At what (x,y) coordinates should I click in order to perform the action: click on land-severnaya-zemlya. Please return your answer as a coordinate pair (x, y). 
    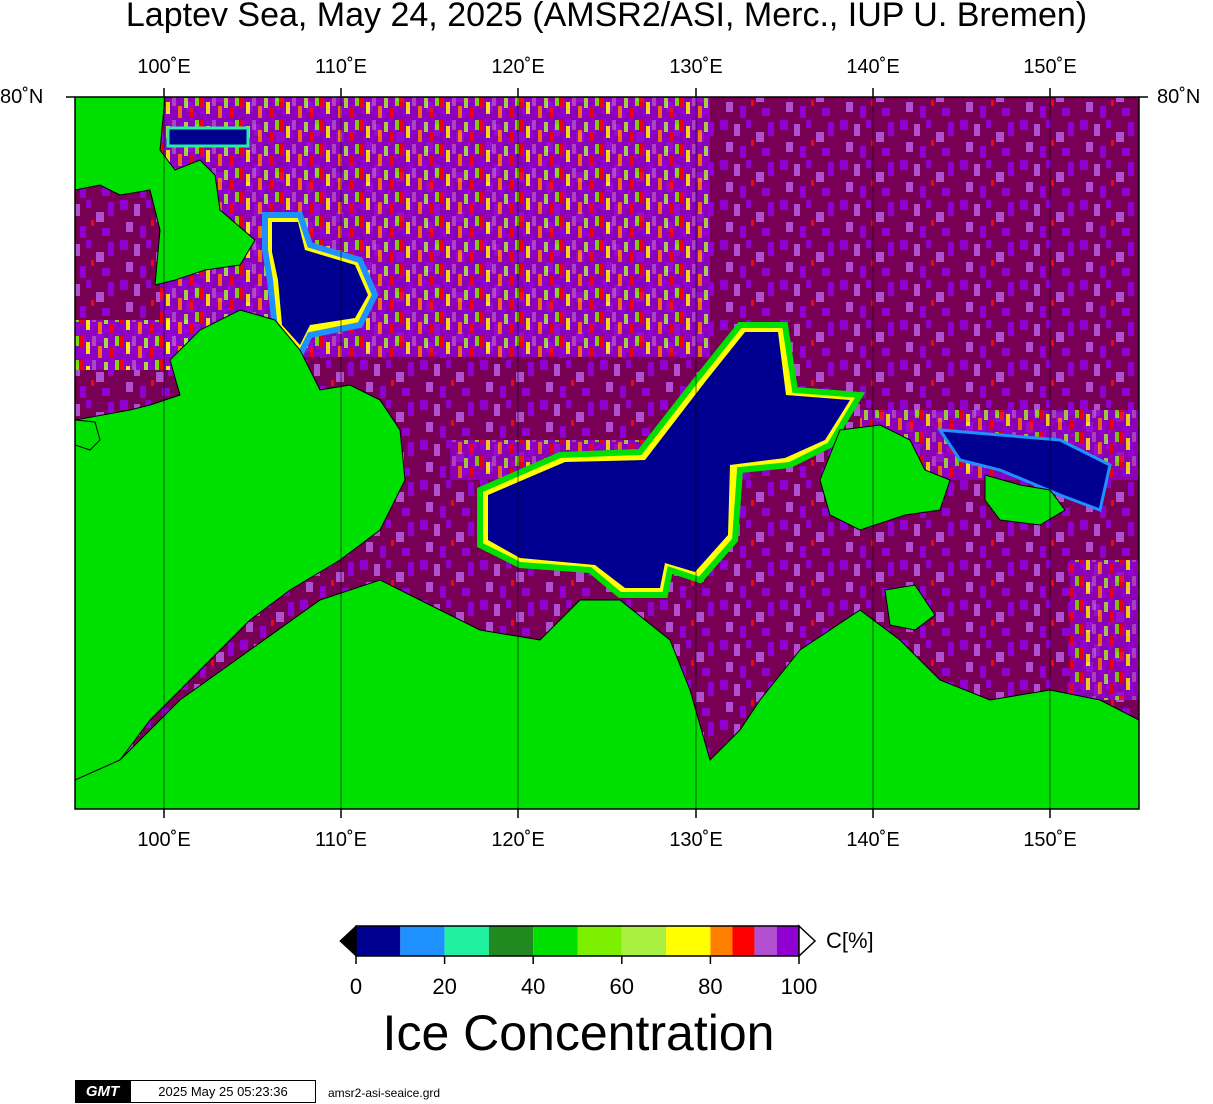
    Looking at the image, I should click on (165, 191).